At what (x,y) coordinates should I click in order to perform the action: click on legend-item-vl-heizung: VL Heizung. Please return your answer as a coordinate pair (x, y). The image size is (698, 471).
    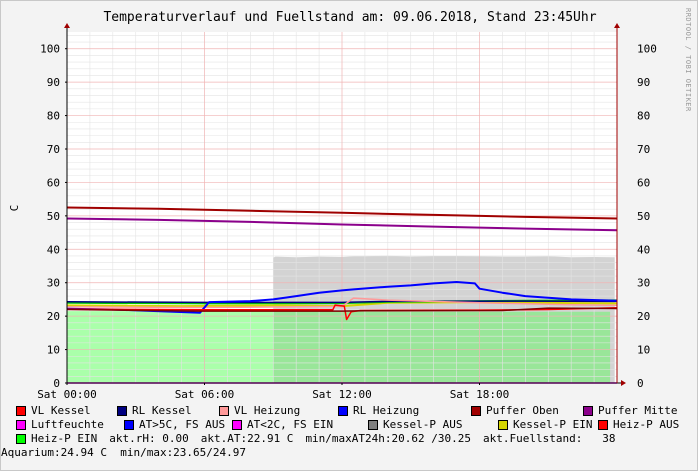
    Looking at the image, I should click on (278, 411).